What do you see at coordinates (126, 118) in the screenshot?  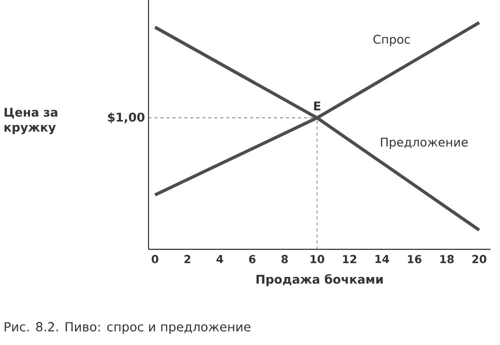 I see `text: $1,00` at bounding box center [126, 118].